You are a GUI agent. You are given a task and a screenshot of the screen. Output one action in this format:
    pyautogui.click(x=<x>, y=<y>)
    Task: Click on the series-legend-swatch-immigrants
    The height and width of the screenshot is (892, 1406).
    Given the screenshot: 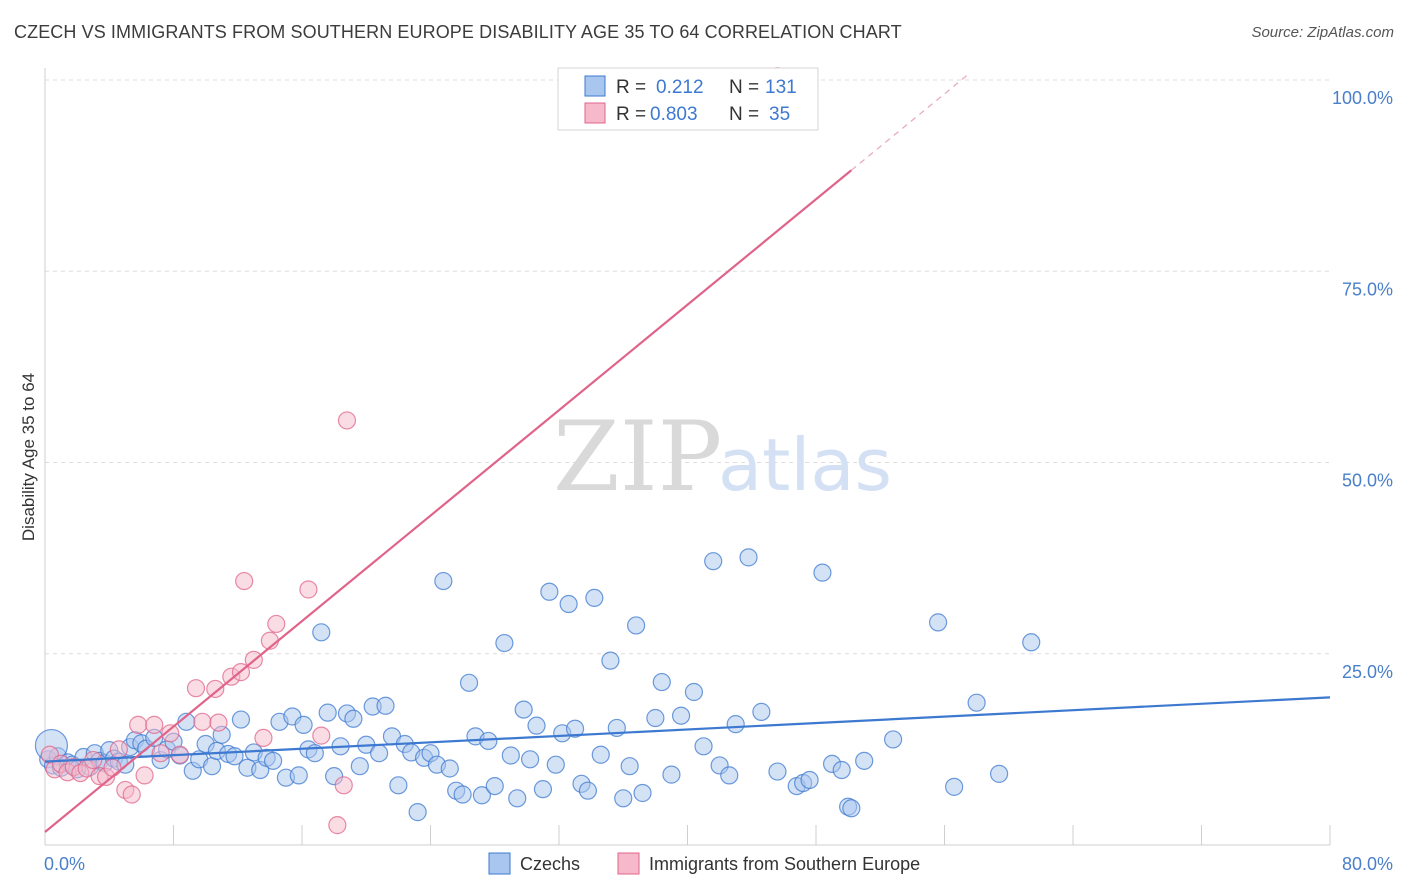 What is the action you would take?
    pyautogui.click(x=628, y=863)
    